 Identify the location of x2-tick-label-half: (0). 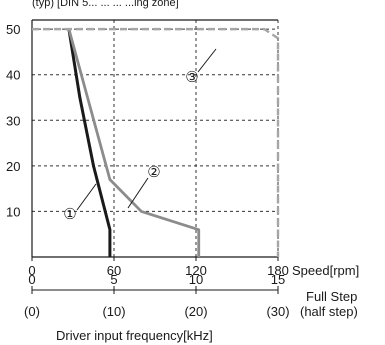
(32, 311).